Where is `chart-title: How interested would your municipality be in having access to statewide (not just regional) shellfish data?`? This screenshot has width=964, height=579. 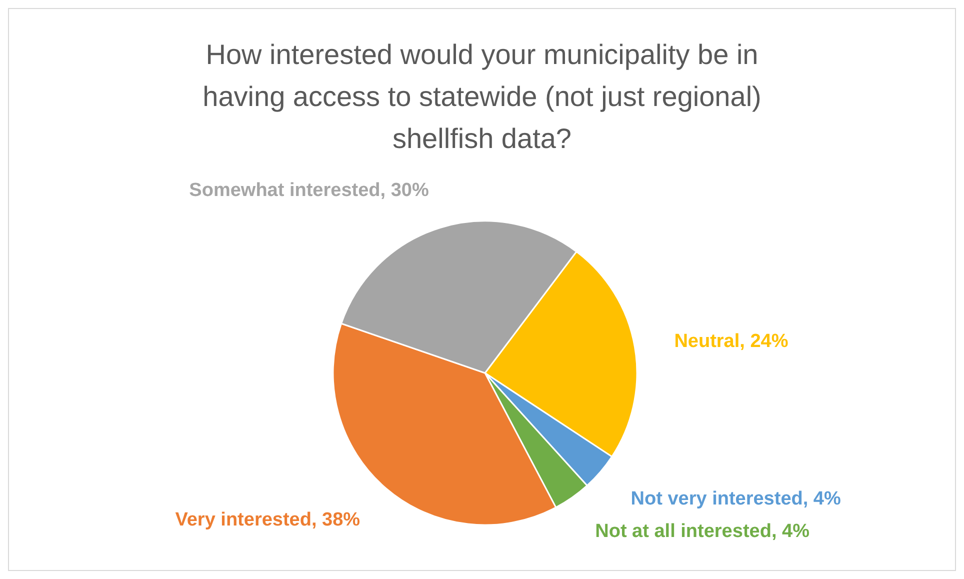
chart-title: How interested would your municipality be in having access to statewide (not just regional) shellfish data? is located at coordinates (482, 96).